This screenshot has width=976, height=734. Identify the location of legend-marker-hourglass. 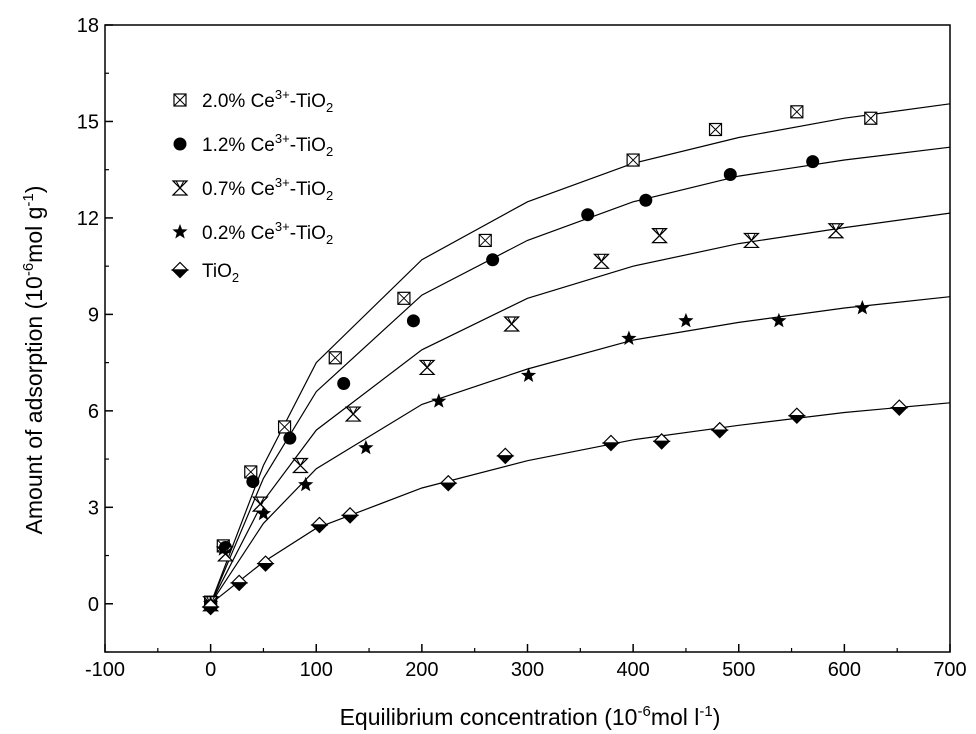
(180, 188).